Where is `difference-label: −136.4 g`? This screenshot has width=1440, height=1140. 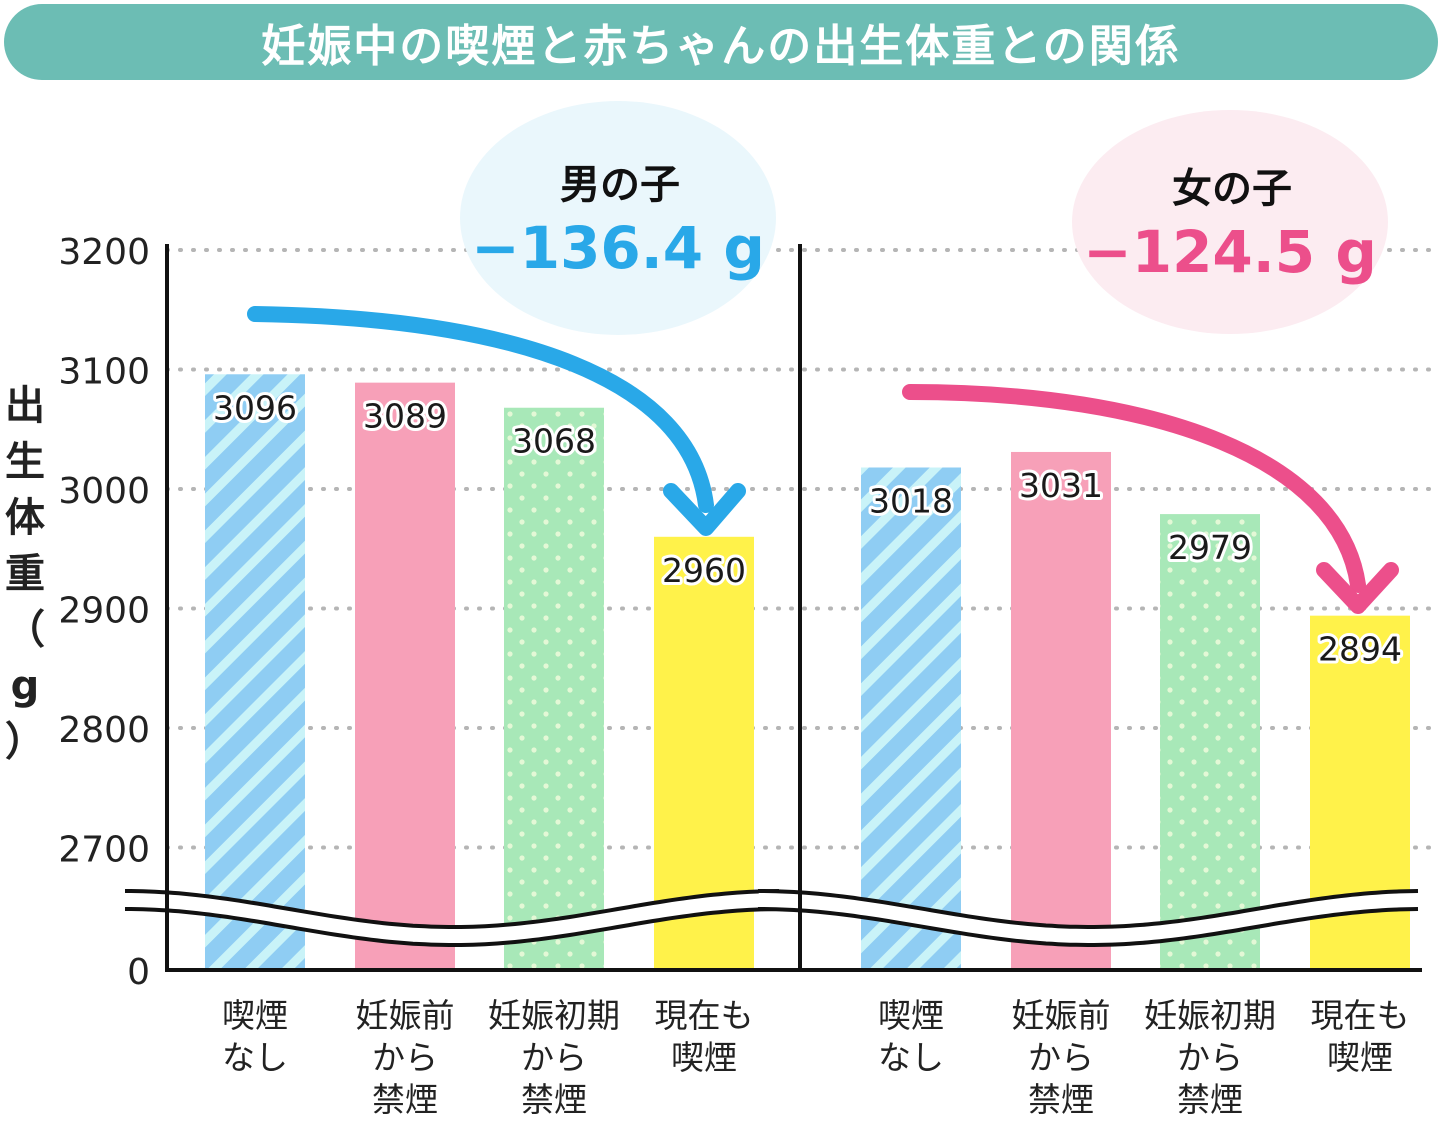 difference-label: −136.4 g is located at coordinates (618, 248).